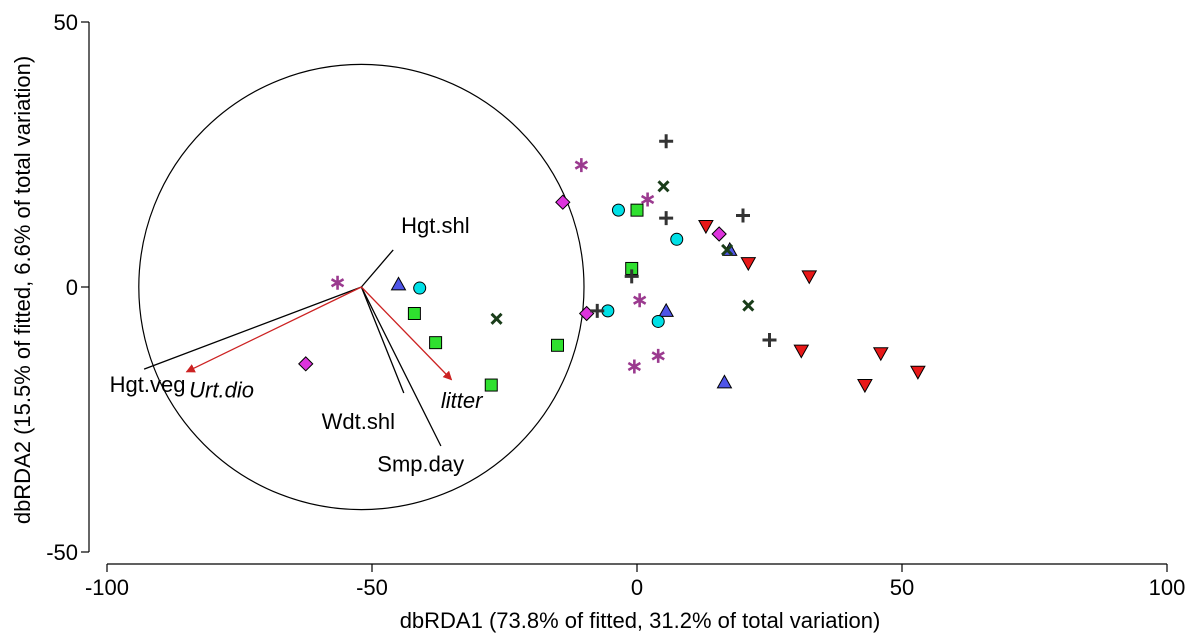 The height and width of the screenshot is (637, 1200). Describe the element at coordinates (372, 587) in the screenshot. I see `x-tick-label: -50` at that location.